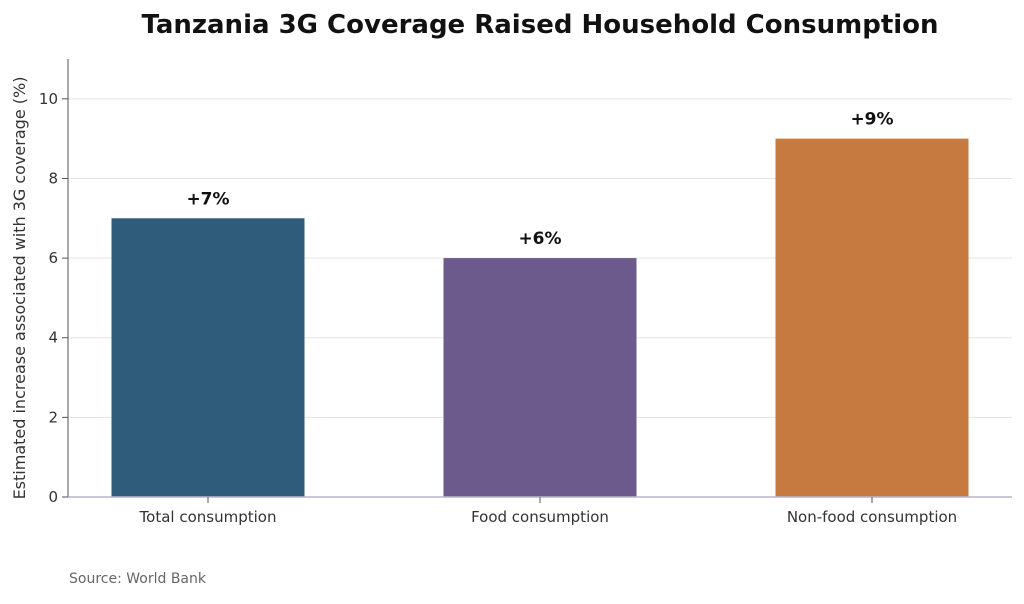 This screenshot has width=1024, height=604. What do you see at coordinates (207, 199) in the screenshot?
I see `data-label: +7%` at bounding box center [207, 199].